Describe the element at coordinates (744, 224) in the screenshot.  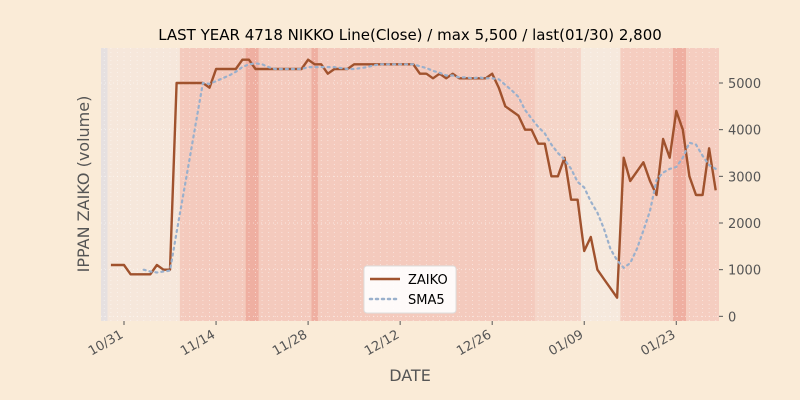
I see `y-tick-label: 2000` at that location.